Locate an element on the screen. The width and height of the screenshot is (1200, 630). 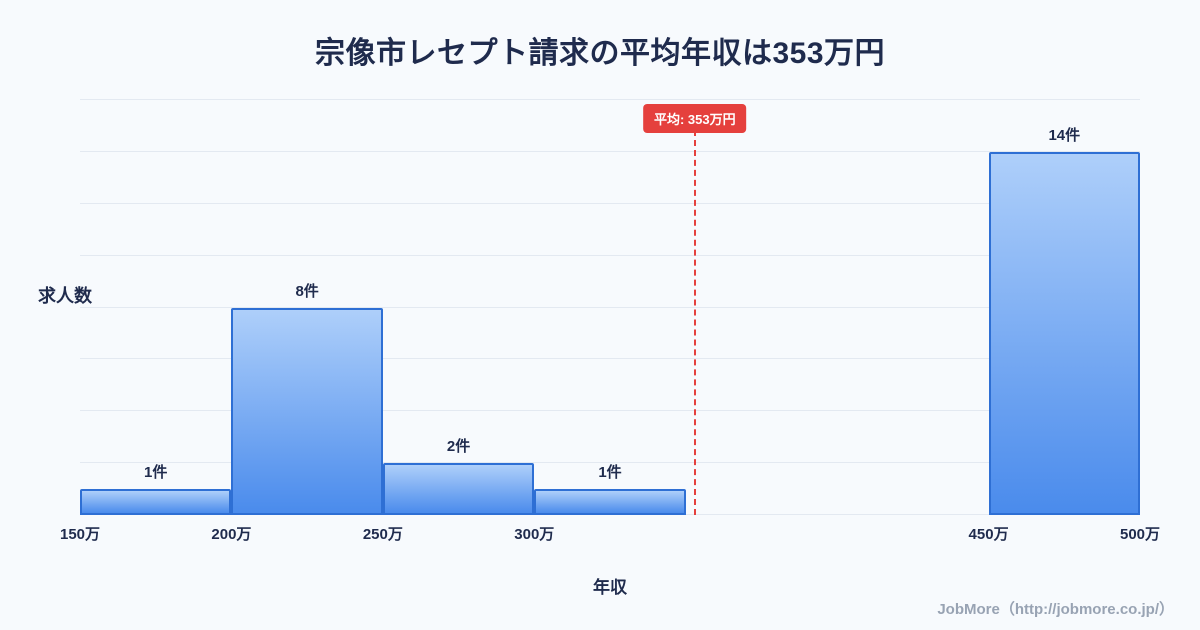
y-axis-label: 求人数 is located at coordinates (65, 296).